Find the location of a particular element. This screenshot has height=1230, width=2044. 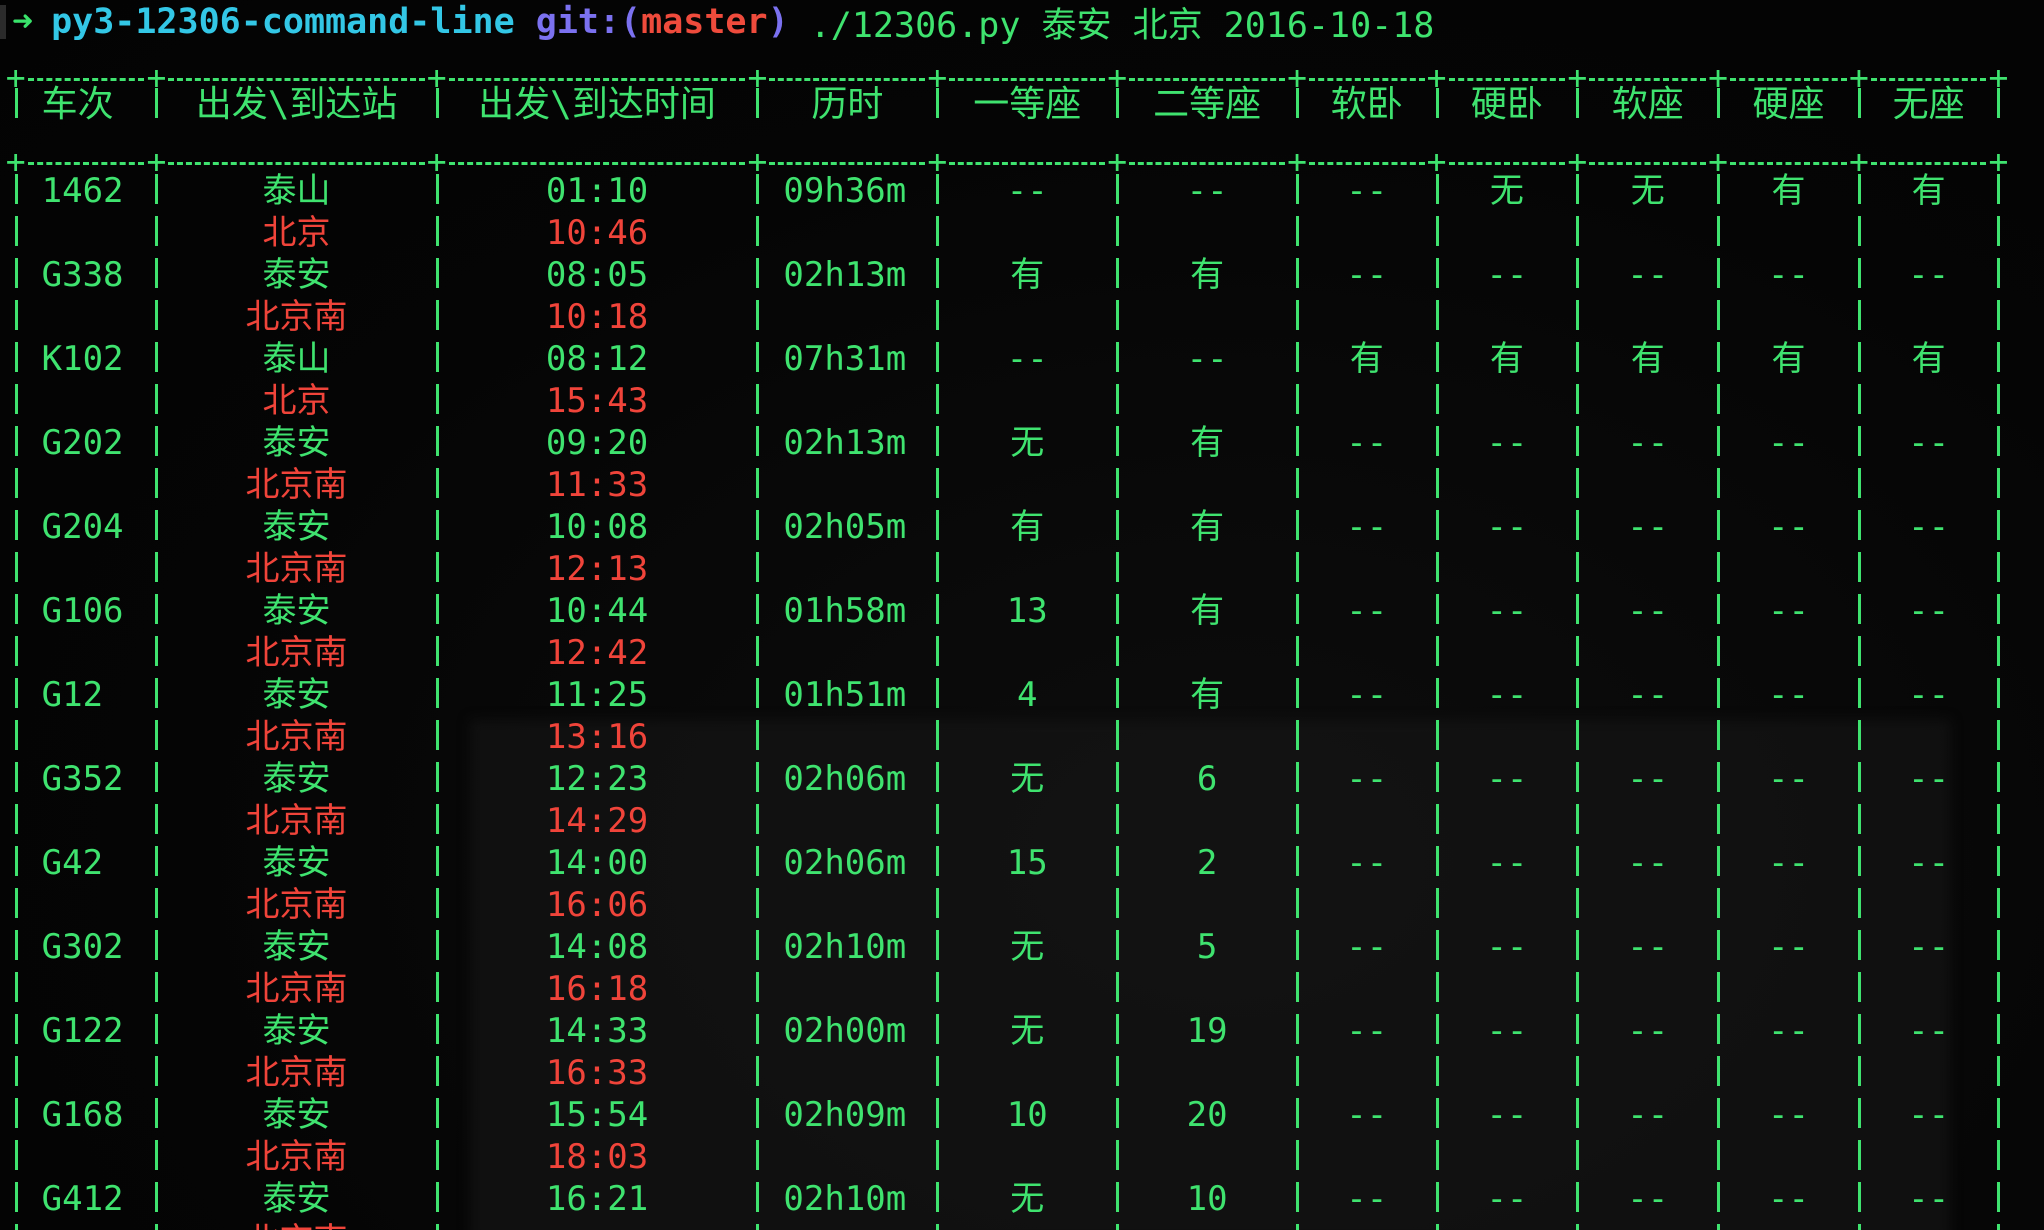

soft-sleeper: 有 is located at coordinates (1366, 359).